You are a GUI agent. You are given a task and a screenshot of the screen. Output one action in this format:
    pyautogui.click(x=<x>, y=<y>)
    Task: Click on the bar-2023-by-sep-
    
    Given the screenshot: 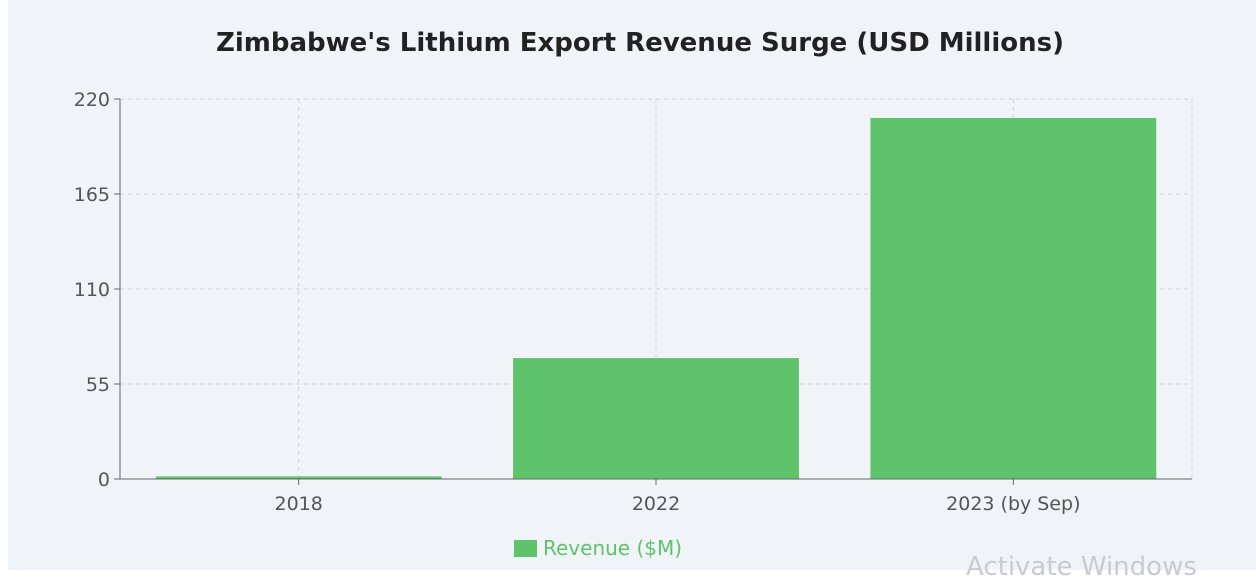 What is the action you would take?
    pyautogui.click(x=1013, y=298)
    